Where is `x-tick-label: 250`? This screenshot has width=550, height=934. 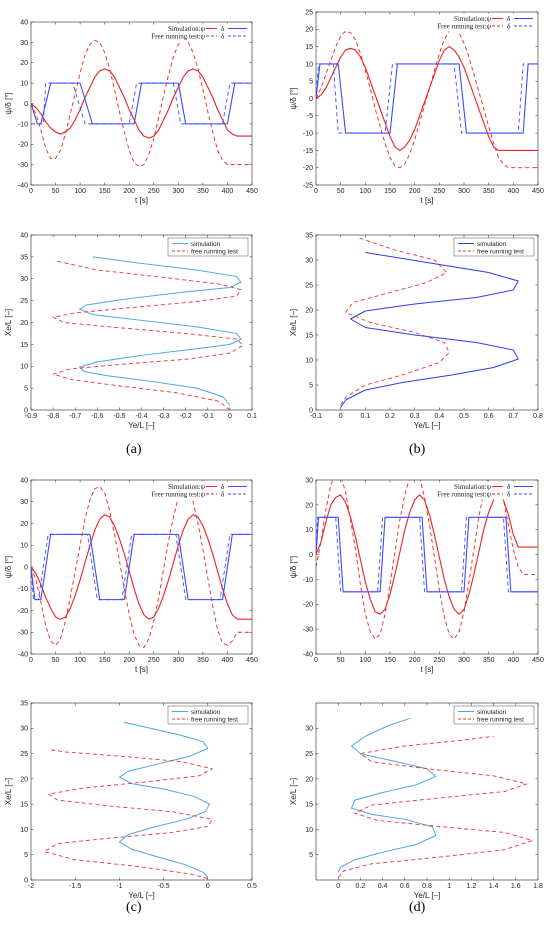 x-tick-label: 250 is located at coordinates (439, 660).